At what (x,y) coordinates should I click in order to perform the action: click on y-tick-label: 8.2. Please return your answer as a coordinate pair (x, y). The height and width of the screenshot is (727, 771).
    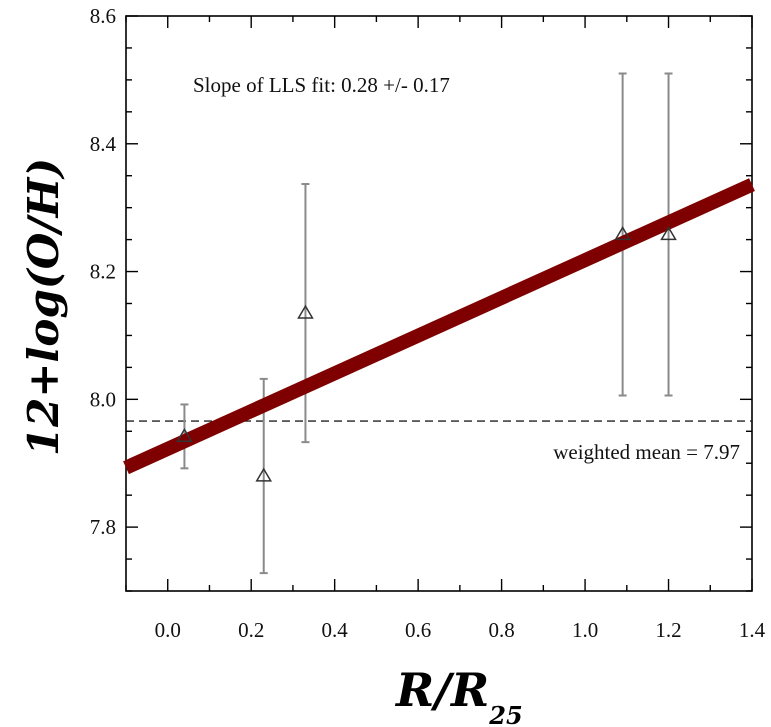
    Looking at the image, I should click on (103, 272).